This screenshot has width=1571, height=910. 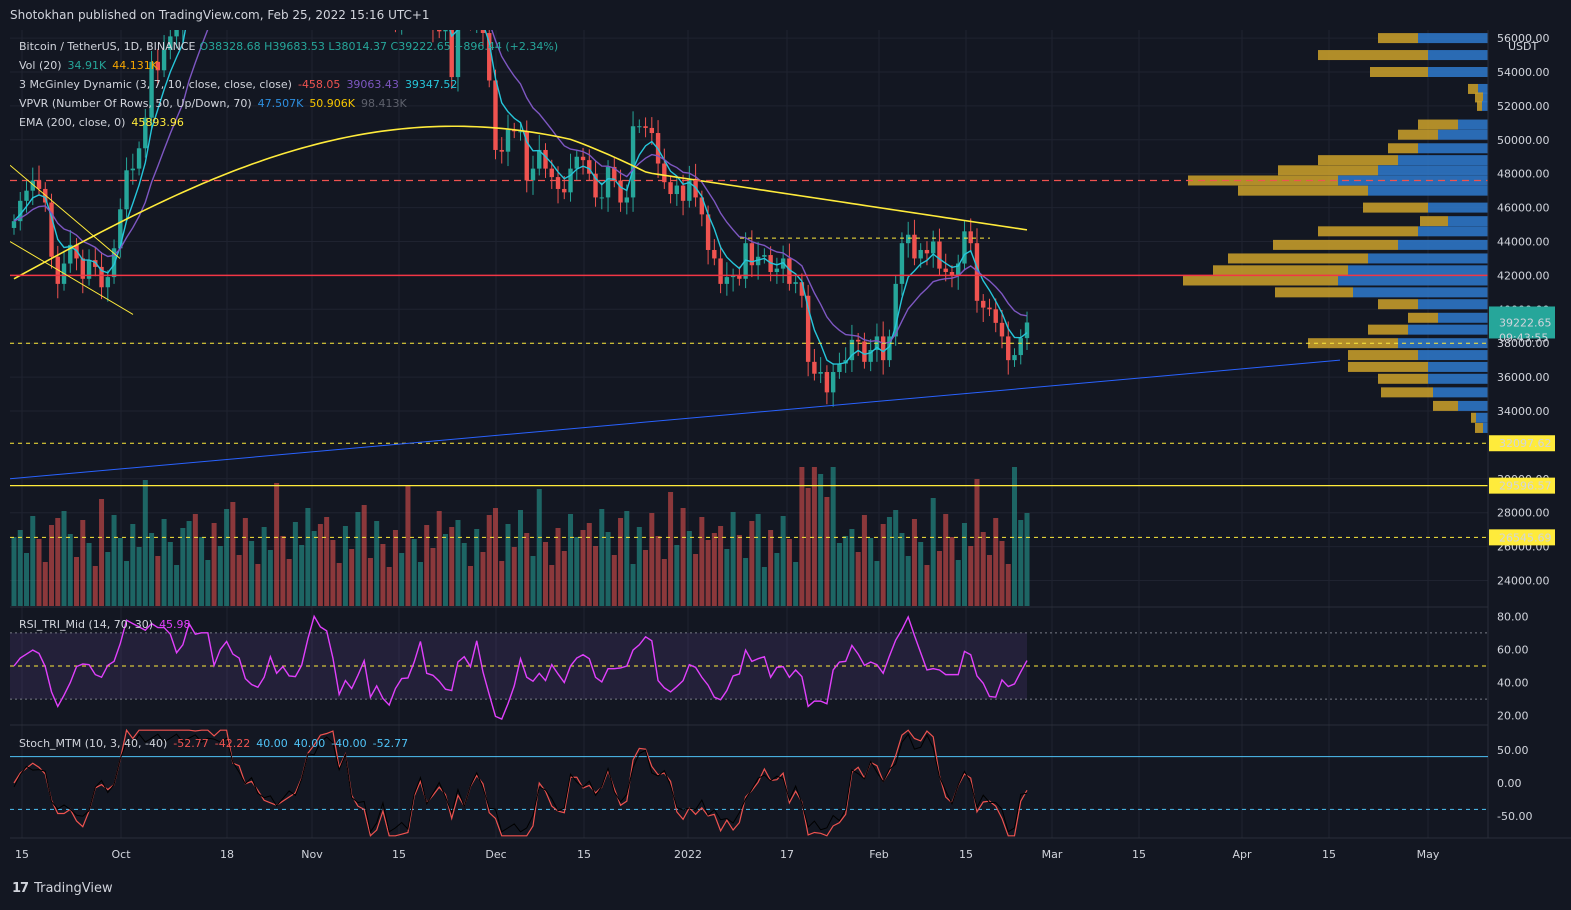 I want to click on svg-text:EMA (200, close, 0)45893.96: EMA (200, close, 0) 45893.96, so click(x=101, y=122).